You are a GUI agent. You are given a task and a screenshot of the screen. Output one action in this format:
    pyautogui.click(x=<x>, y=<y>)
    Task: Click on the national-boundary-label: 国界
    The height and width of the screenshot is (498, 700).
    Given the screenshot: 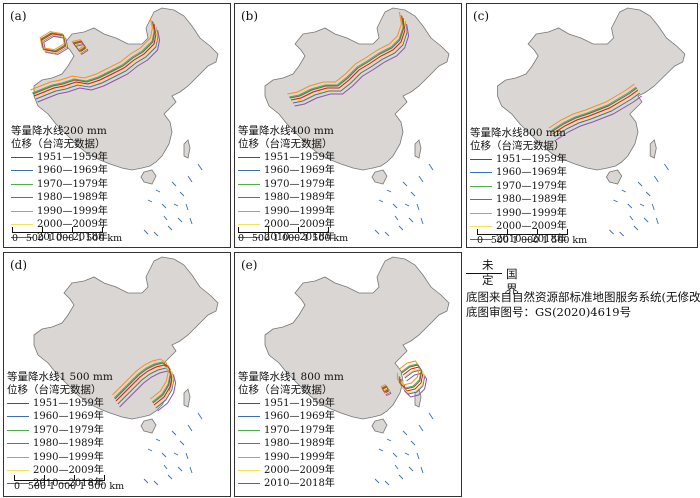 What is the action you would take?
    pyautogui.click(x=512, y=281)
    